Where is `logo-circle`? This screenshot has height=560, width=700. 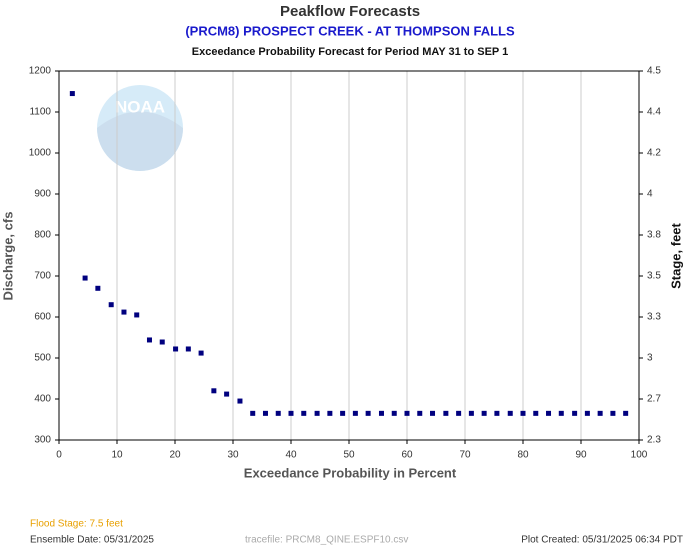
logo-circle is located at coordinates (140, 128).